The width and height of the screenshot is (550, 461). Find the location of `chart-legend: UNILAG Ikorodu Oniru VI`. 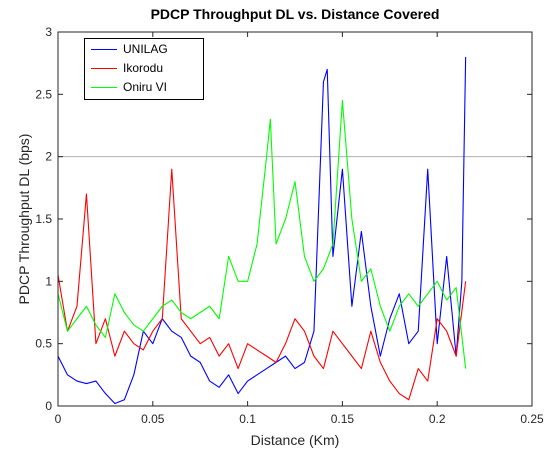

chart-legend: UNILAG Ikorodu Oniru VI is located at coordinates (144, 69).